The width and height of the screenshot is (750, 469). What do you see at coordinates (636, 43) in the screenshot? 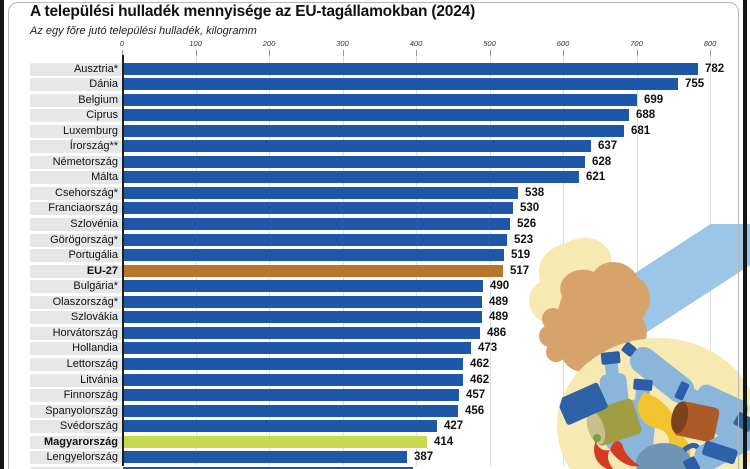
I see `x-axis-tick-label: 700` at bounding box center [636, 43].